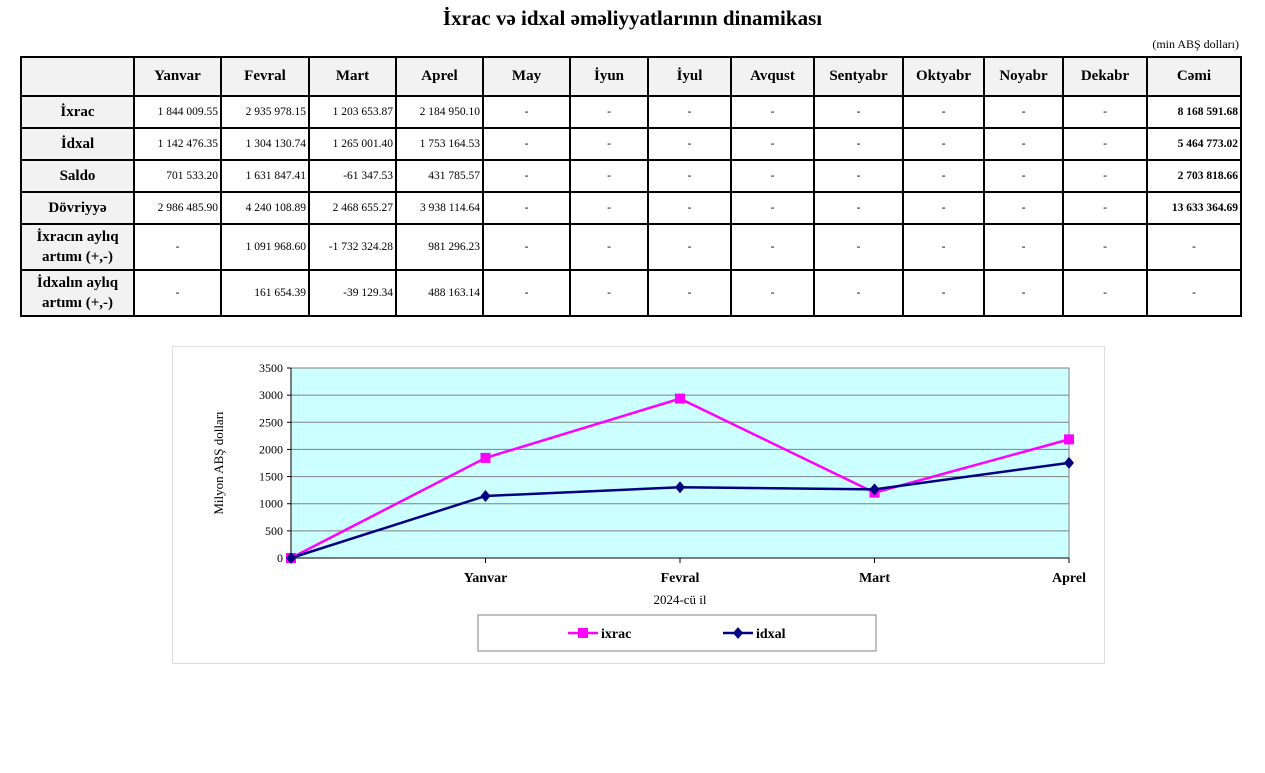  I want to click on column-header: Avqust, so click(772, 76).